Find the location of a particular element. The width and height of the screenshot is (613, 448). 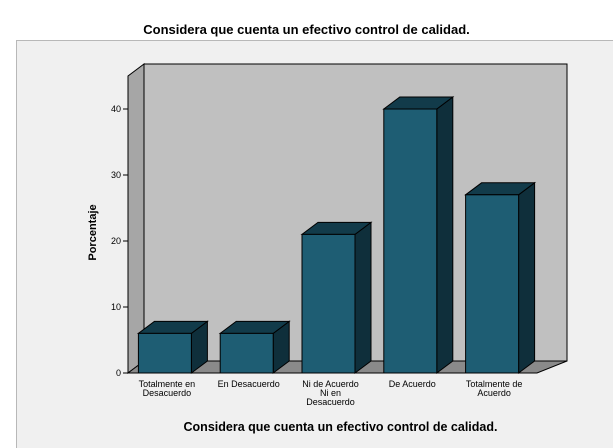

x-tick-label: En Desacuerdo is located at coordinates (249, 384).